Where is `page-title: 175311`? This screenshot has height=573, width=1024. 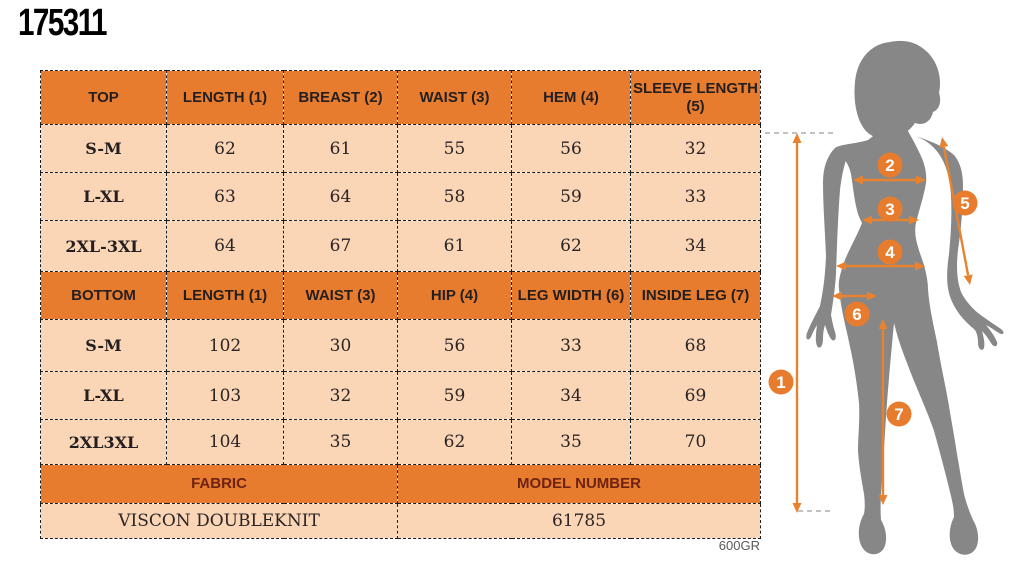
page-title: 175311 is located at coordinates (74, 23).